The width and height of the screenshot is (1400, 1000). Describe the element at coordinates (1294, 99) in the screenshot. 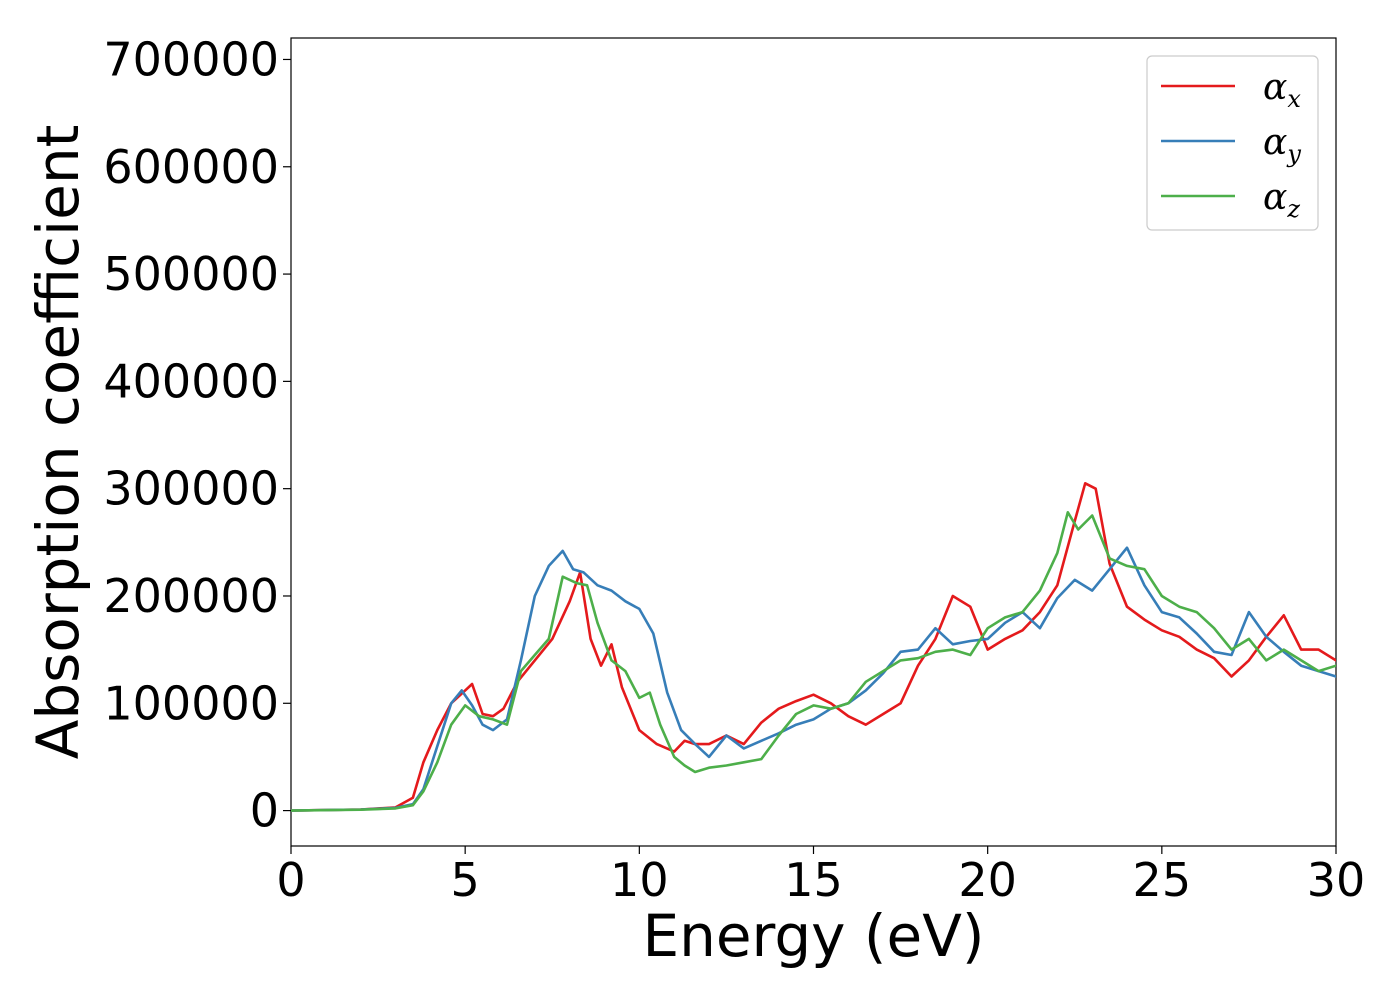

I see `legend-label-subscript: x` at that location.